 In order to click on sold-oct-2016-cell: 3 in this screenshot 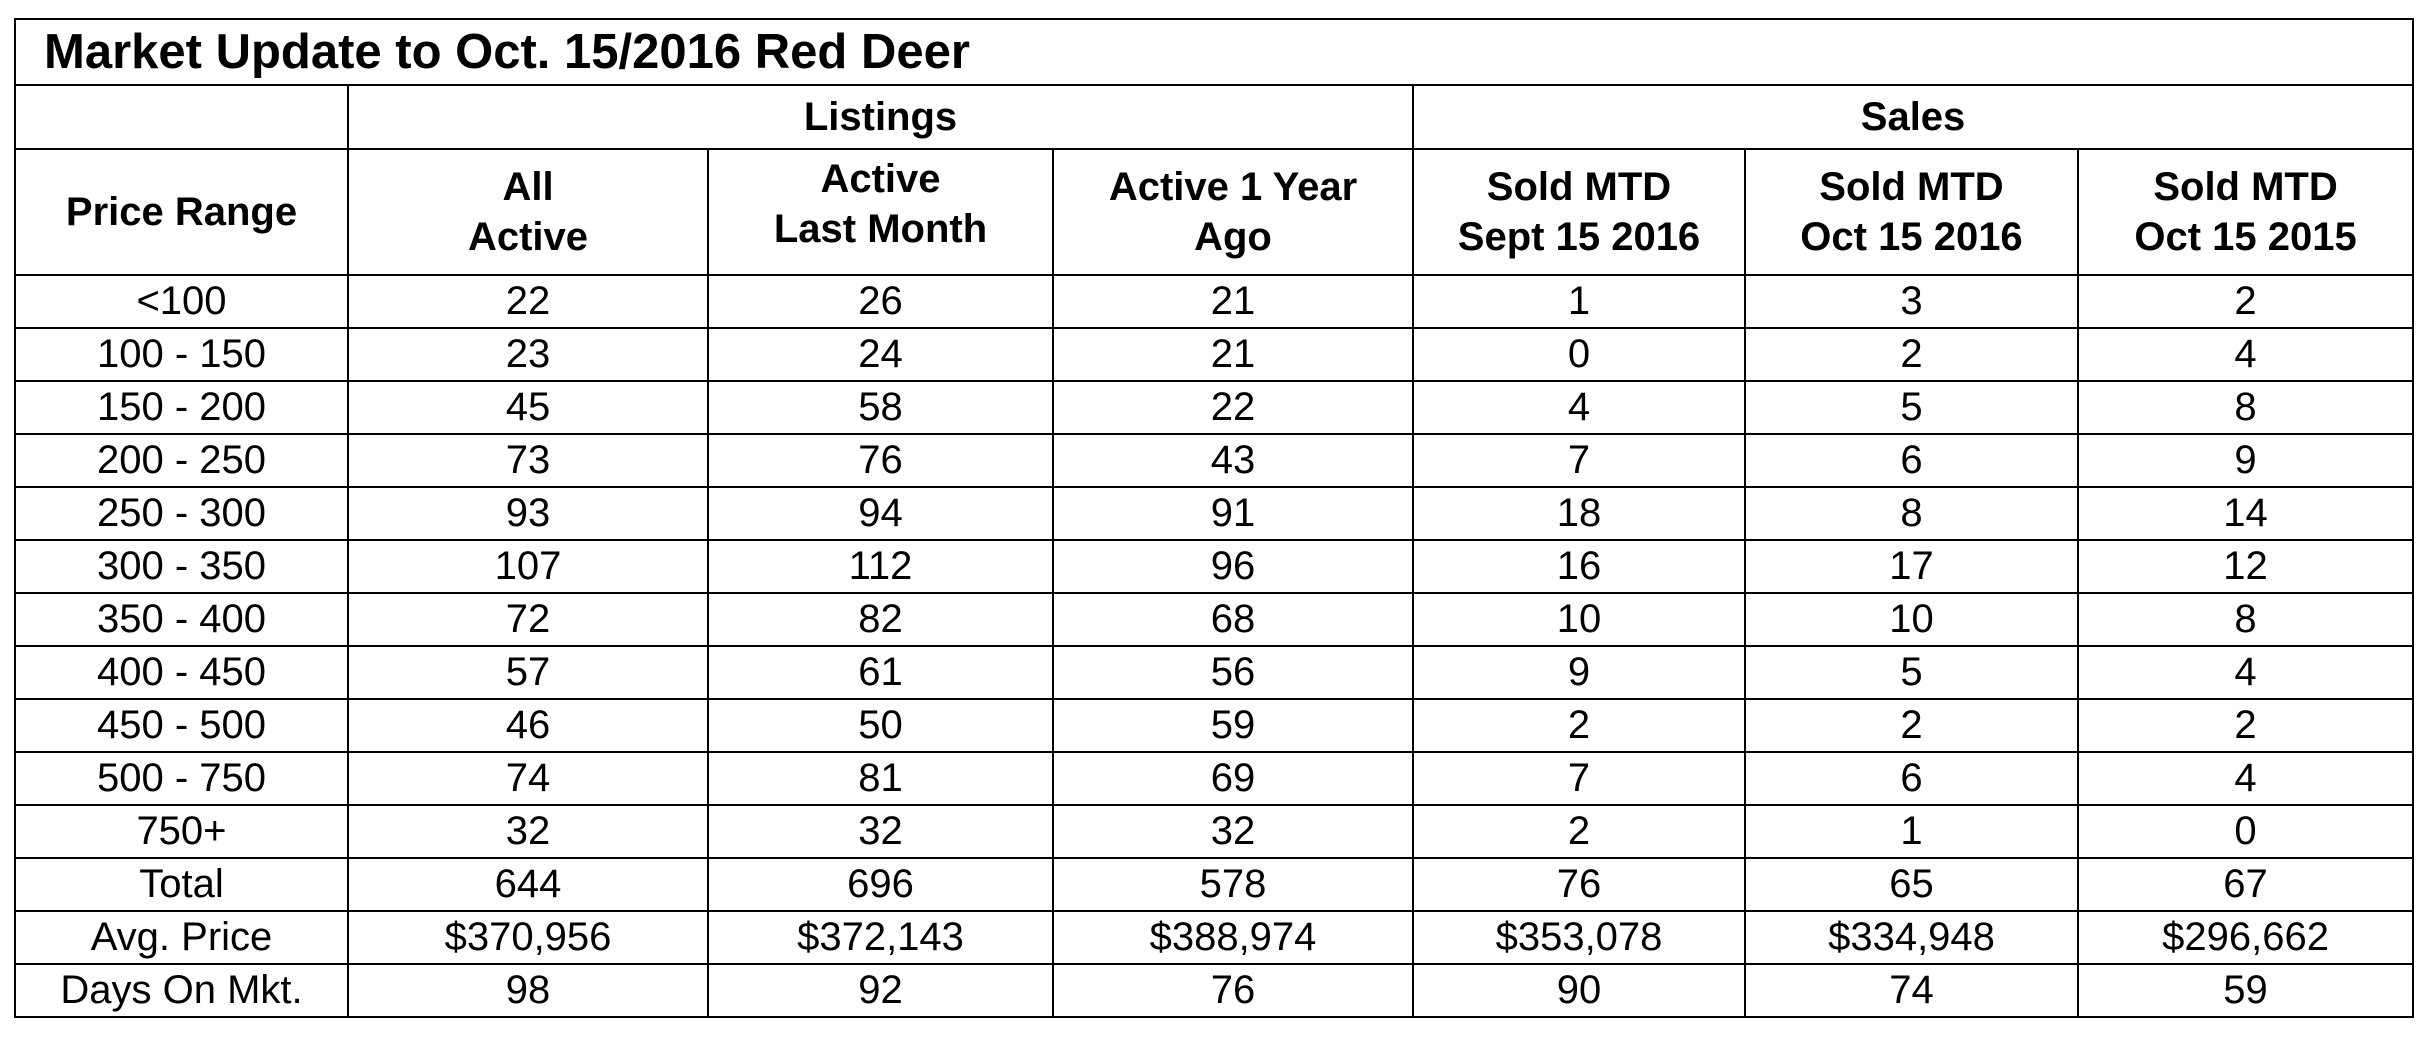, I will do `click(1911, 301)`.